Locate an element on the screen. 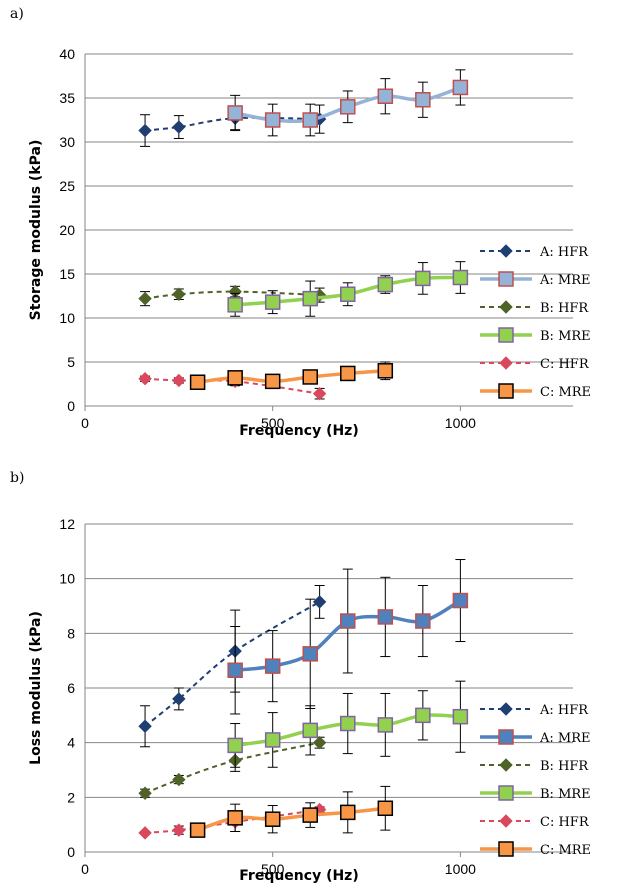 This screenshot has height=890, width=625. legend-entry: B: MRE is located at coordinates (535, 335).